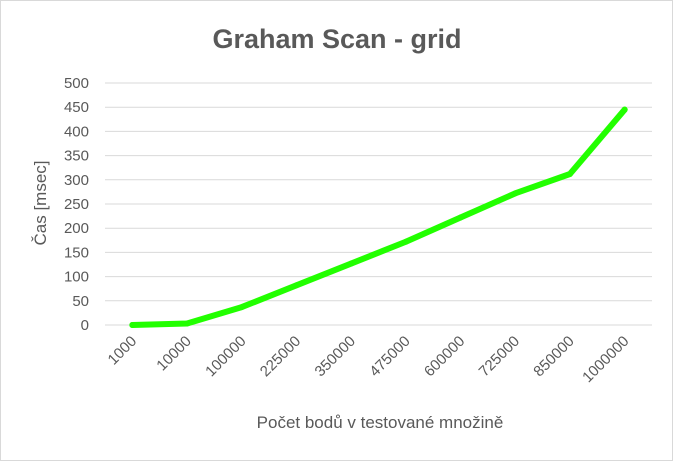 The width and height of the screenshot is (673, 461). I want to click on y-tick-label: 400, so click(76, 131).